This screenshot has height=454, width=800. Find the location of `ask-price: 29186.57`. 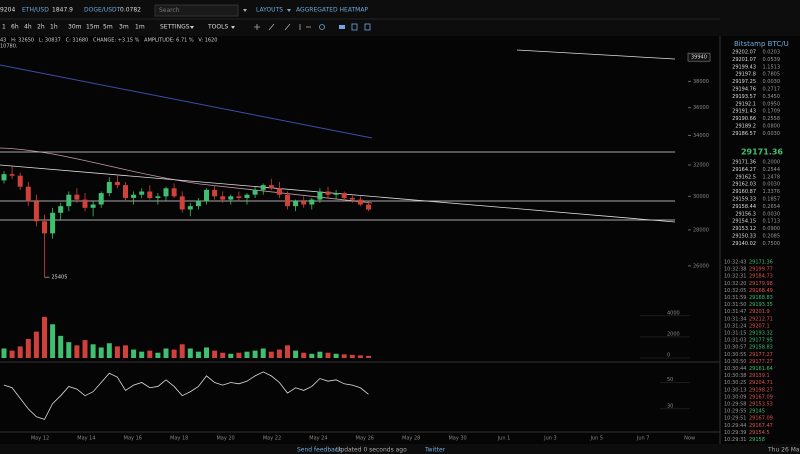

ask-price: 29186.57 is located at coordinates (744, 134).